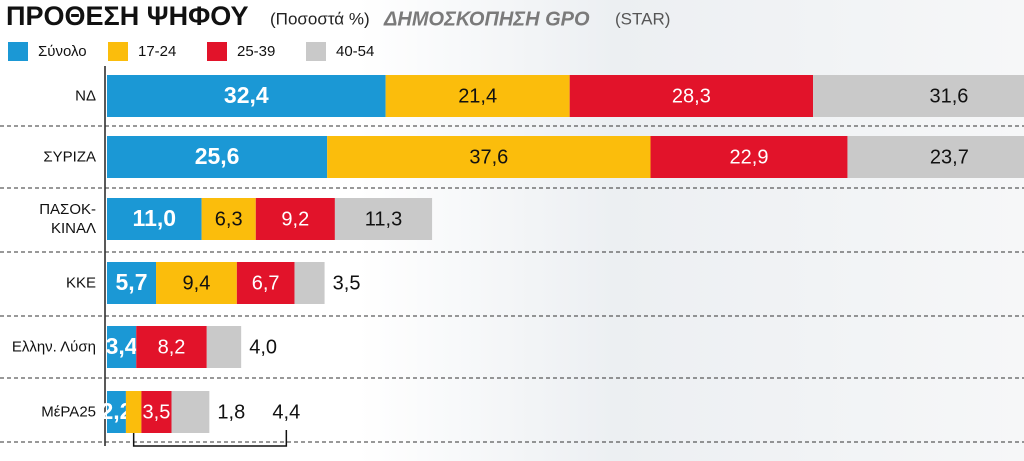 The image size is (1024, 461). Describe the element at coordinates (256, 51) in the screenshot. I see `legend-label: 25-39` at that location.